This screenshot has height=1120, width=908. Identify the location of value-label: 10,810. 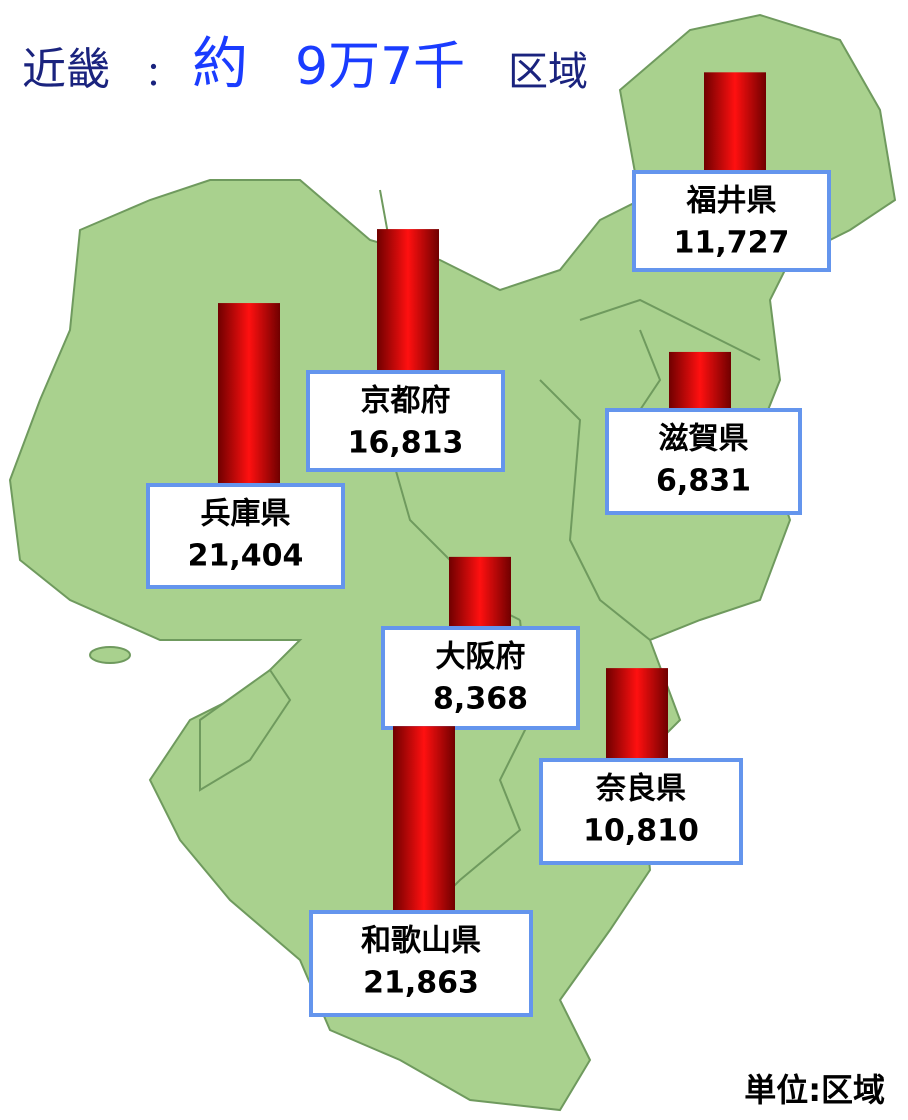
(641, 831).